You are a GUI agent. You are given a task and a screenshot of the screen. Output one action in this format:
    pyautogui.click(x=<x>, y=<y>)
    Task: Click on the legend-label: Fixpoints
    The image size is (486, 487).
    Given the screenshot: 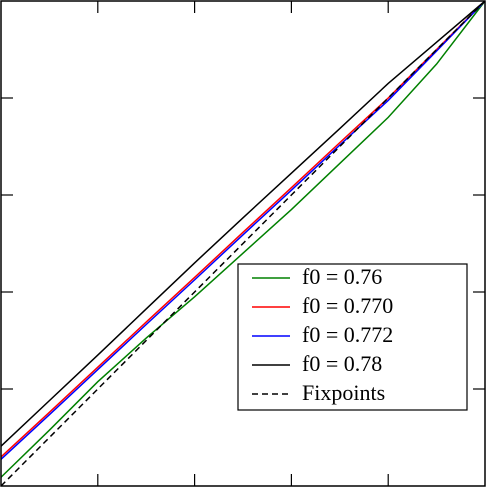 What is the action you would take?
    pyautogui.click(x=343, y=392)
    